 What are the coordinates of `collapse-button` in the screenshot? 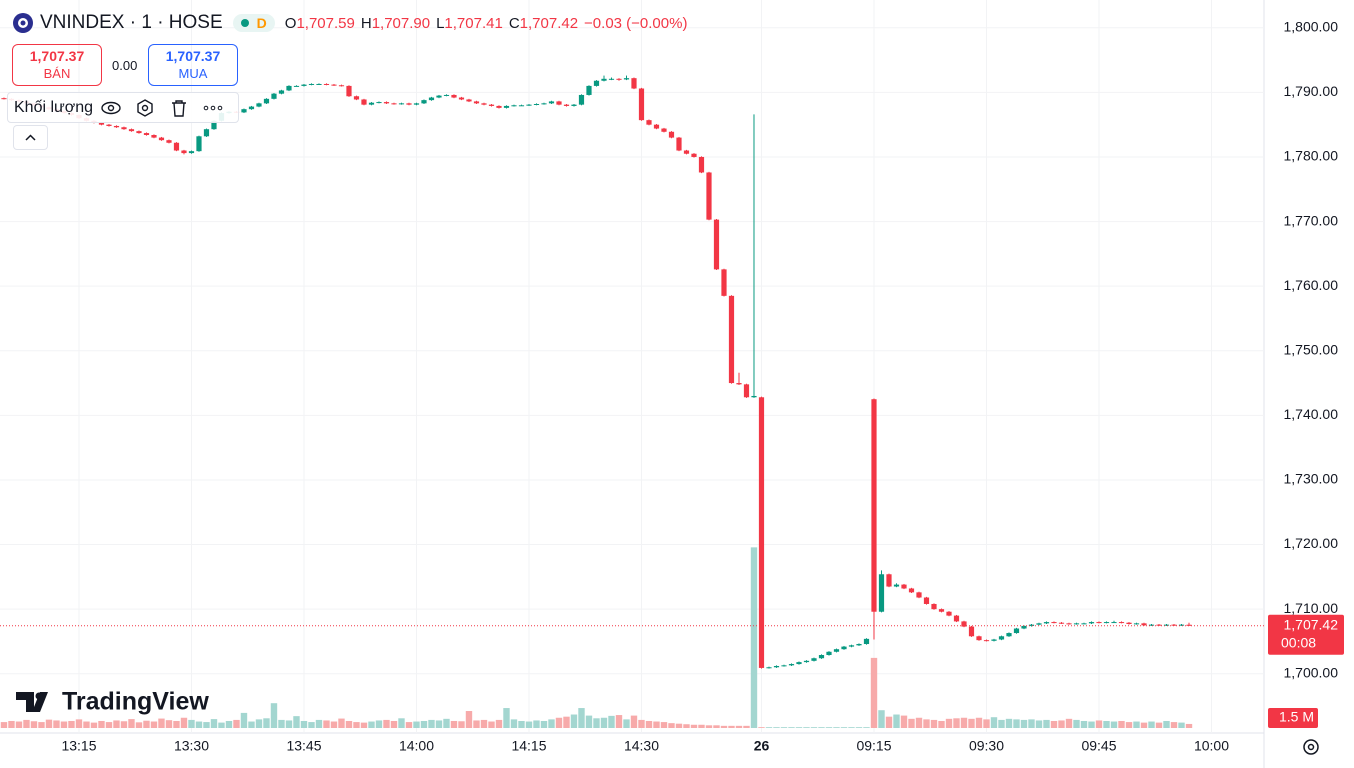 It's located at (30, 137).